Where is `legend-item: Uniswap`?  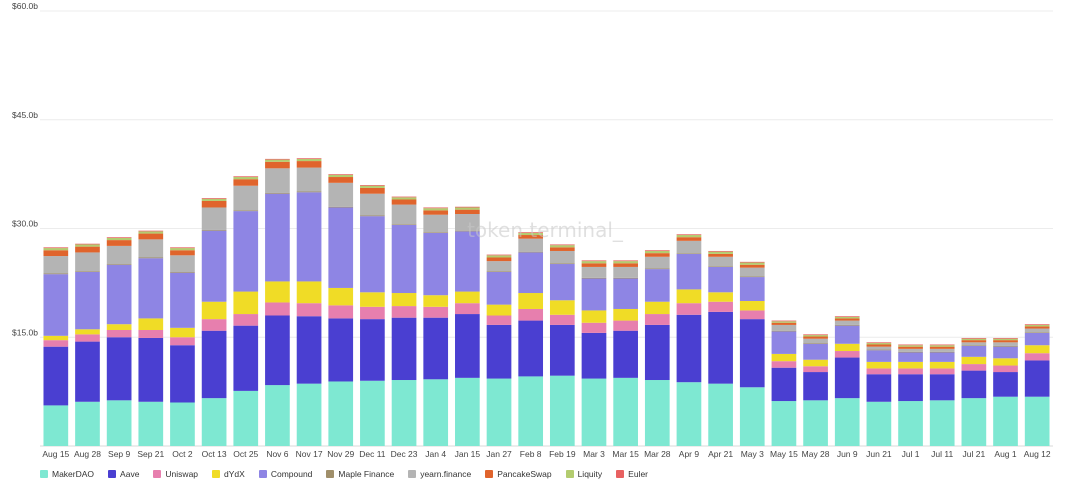
legend-item: Uniswap is located at coordinates (175, 474).